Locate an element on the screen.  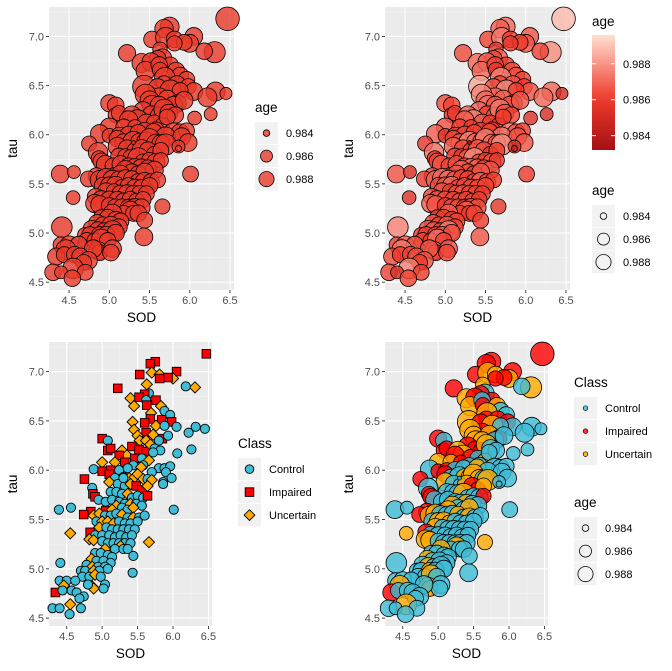
colorbar-label: 0.988 is located at coordinates (637, 65).